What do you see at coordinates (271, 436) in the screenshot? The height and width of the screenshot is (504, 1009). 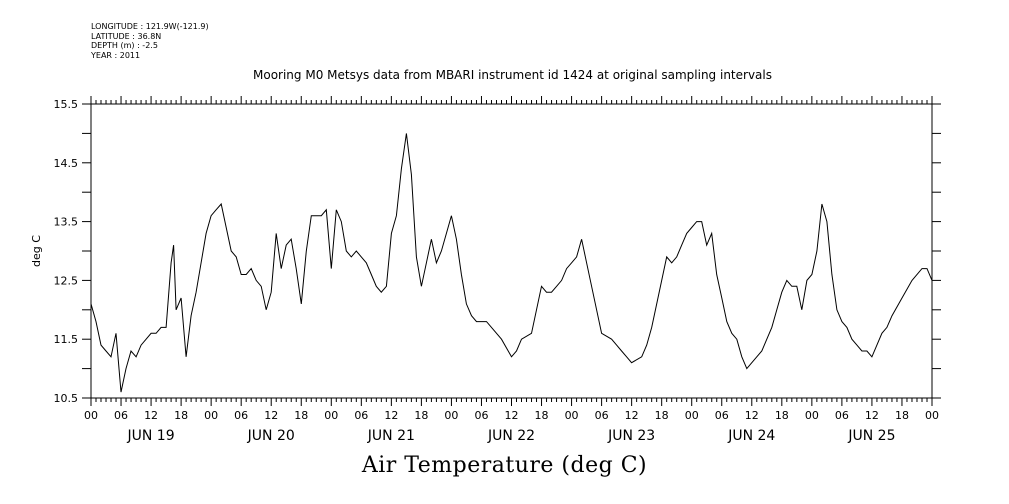 I see `day-label: JUN 20` at bounding box center [271, 436].